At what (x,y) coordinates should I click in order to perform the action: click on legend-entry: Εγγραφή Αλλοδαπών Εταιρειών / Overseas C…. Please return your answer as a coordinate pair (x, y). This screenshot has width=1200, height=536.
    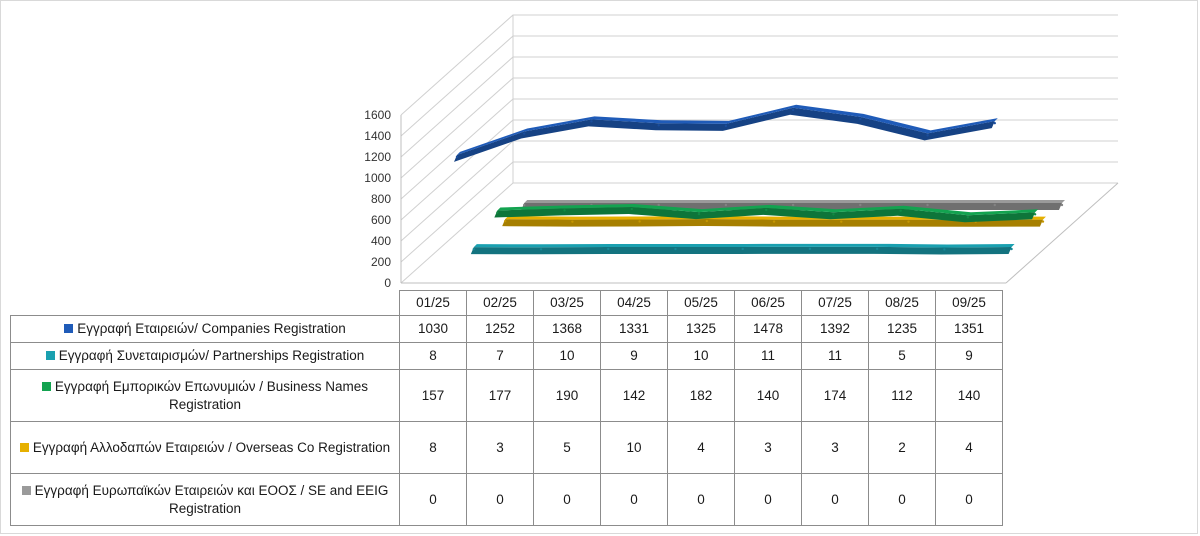
    Looking at the image, I should click on (205, 447).